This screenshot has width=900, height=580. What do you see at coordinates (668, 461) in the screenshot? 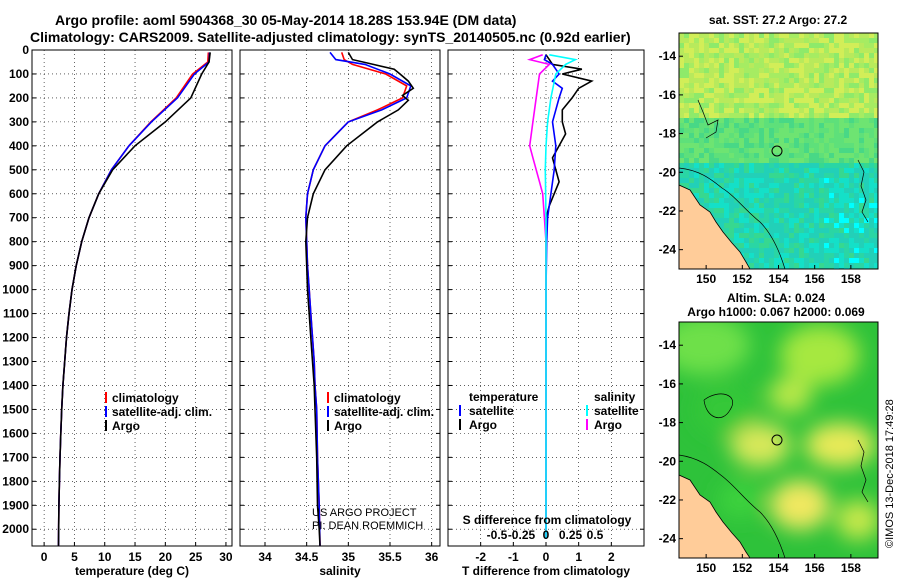
I see `map-lat-label: -20` at bounding box center [668, 461].